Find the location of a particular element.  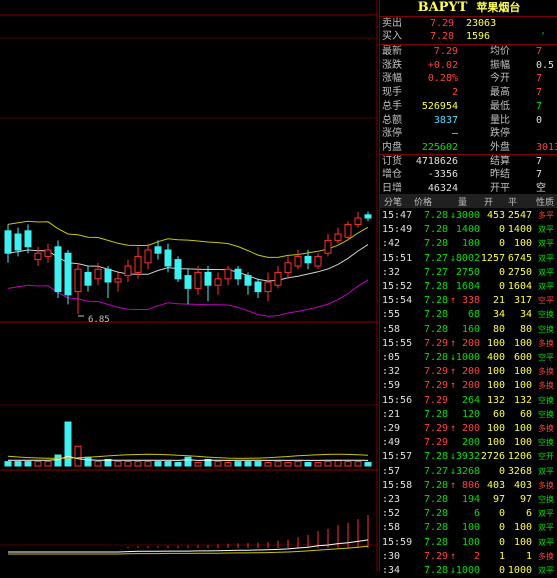

trade-time: 15:58 is located at coordinates (397, 485).